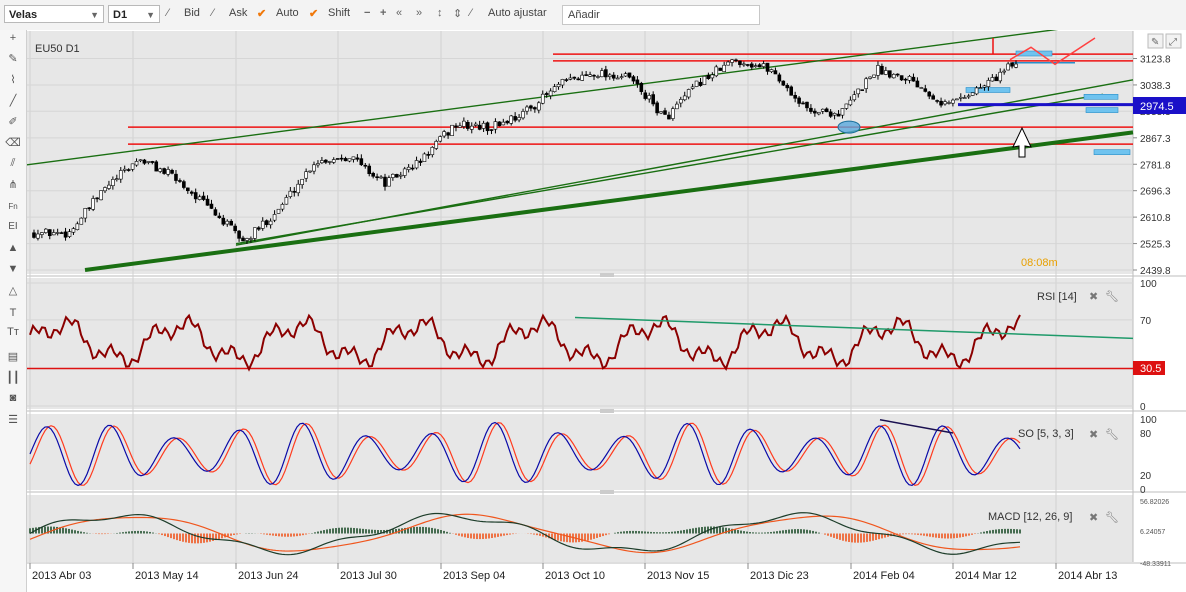 Image resolution: width=1186 pixels, height=592 pixels. What do you see at coordinates (134, 14) in the screenshot?
I see `timeframe-select: D1 ▼` at bounding box center [134, 14].